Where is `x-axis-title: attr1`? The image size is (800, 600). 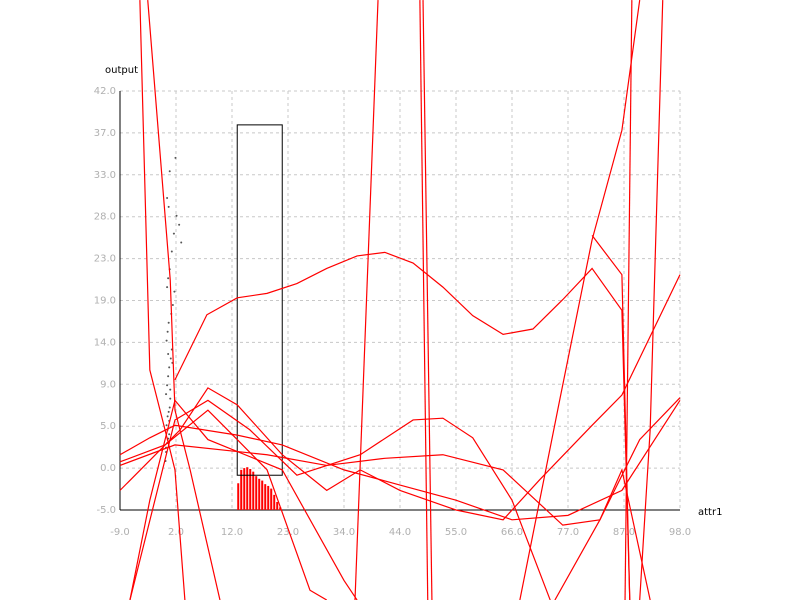
x-axis-title: attr1 is located at coordinates (710, 512).